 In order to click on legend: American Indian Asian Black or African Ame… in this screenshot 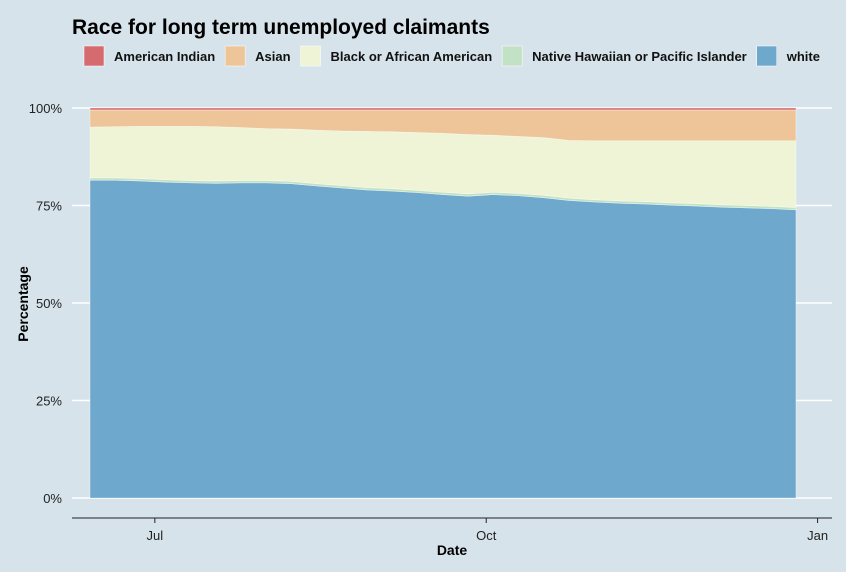, I will do `click(451, 56)`.